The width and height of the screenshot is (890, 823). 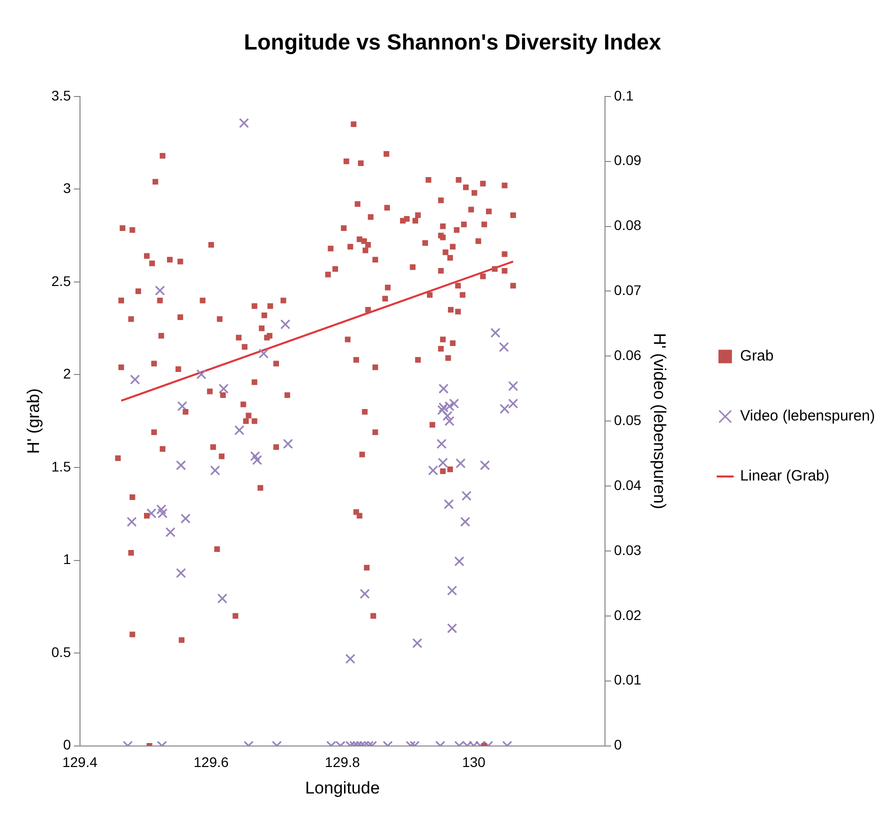 I want to click on chart-title: Longitude vs Shannon's Diversity Index, so click(x=453, y=41).